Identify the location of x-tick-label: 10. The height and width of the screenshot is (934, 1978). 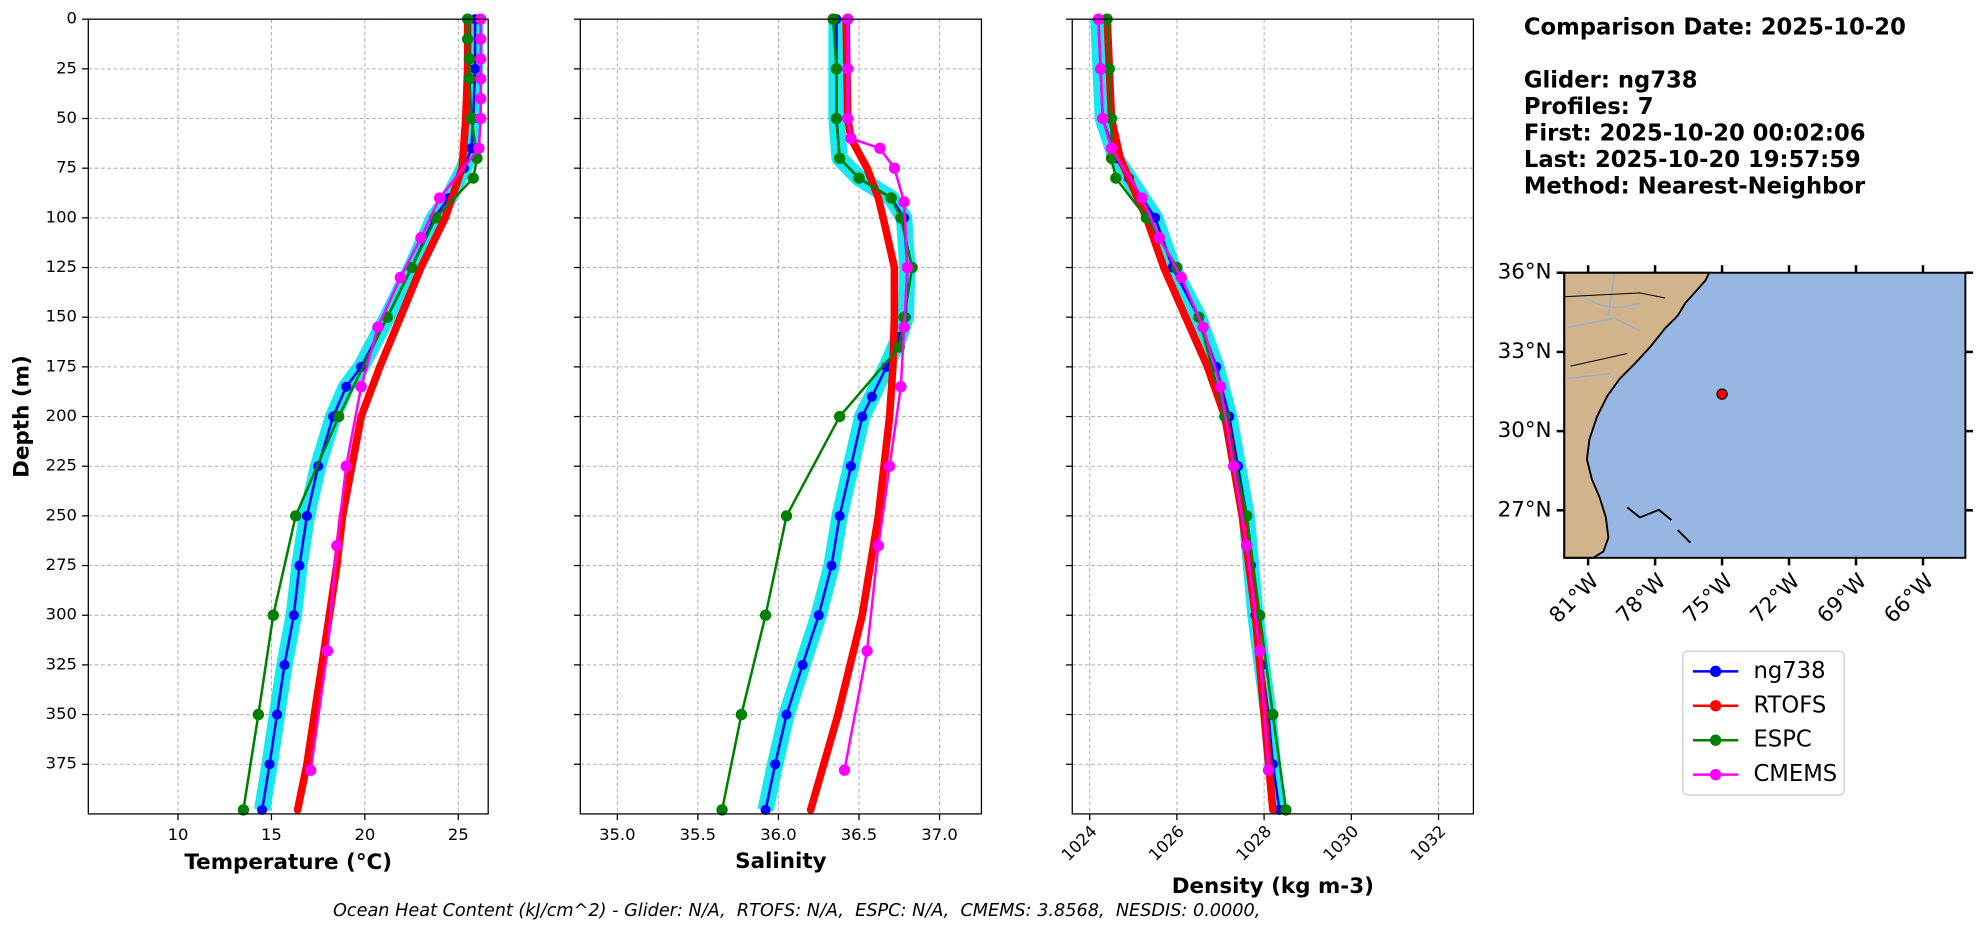
(178, 834).